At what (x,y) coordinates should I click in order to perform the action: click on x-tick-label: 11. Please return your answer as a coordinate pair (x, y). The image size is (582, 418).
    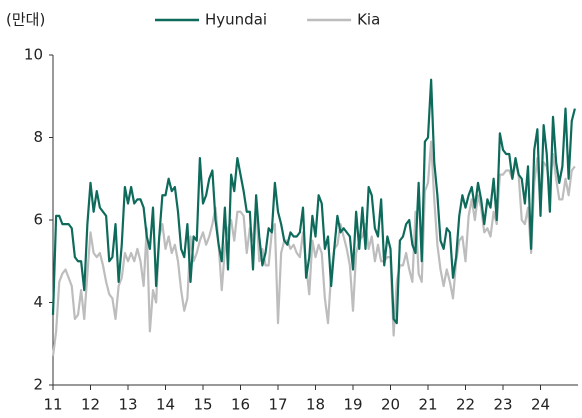
    Looking at the image, I should click on (52, 405).